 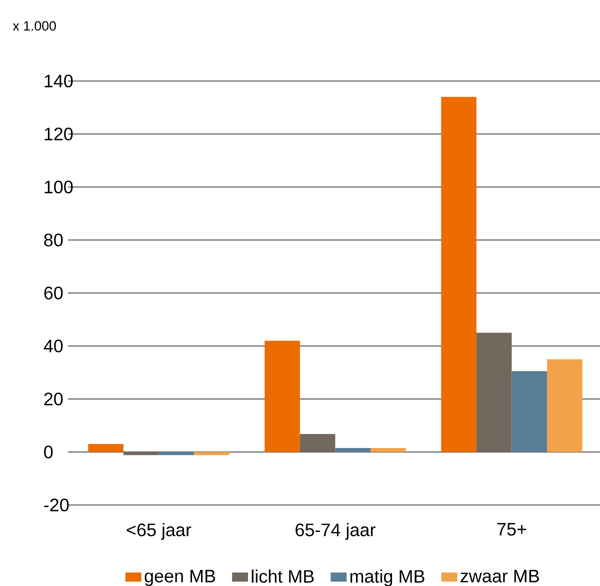 I want to click on y-tick-label: 80, so click(x=53, y=240).